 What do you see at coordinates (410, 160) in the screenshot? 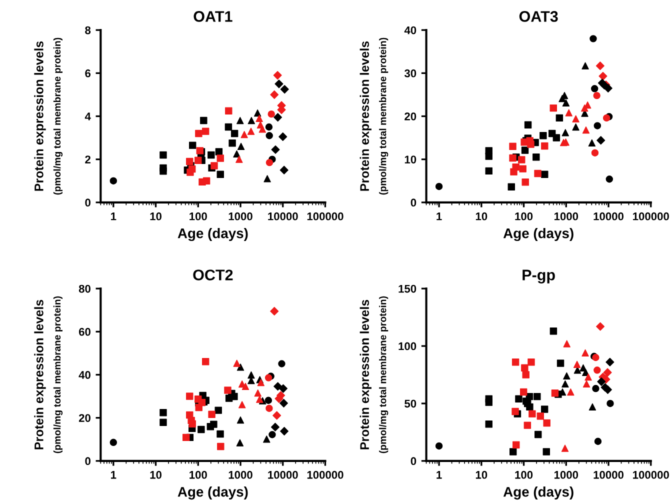
I see `y-tick-label: 10` at bounding box center [410, 160].